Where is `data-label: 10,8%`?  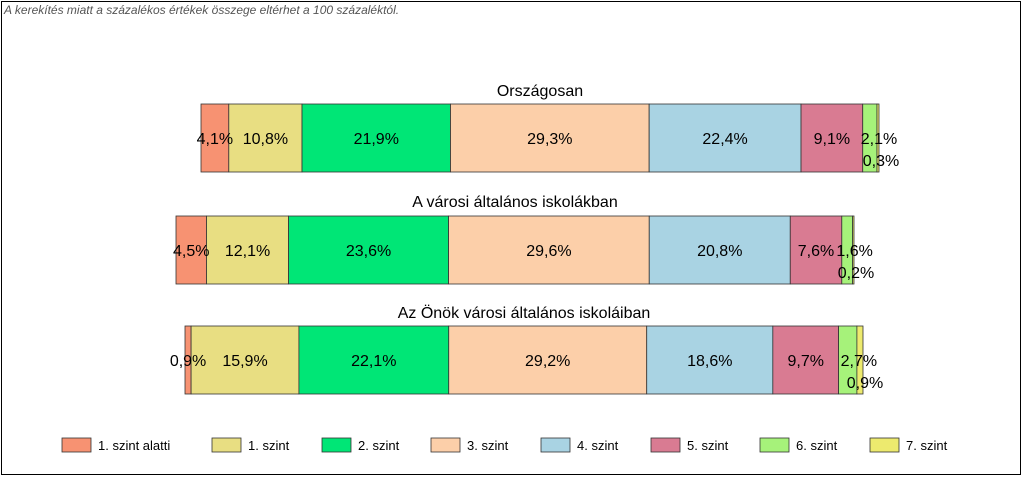
data-label: 10,8% is located at coordinates (265, 139).